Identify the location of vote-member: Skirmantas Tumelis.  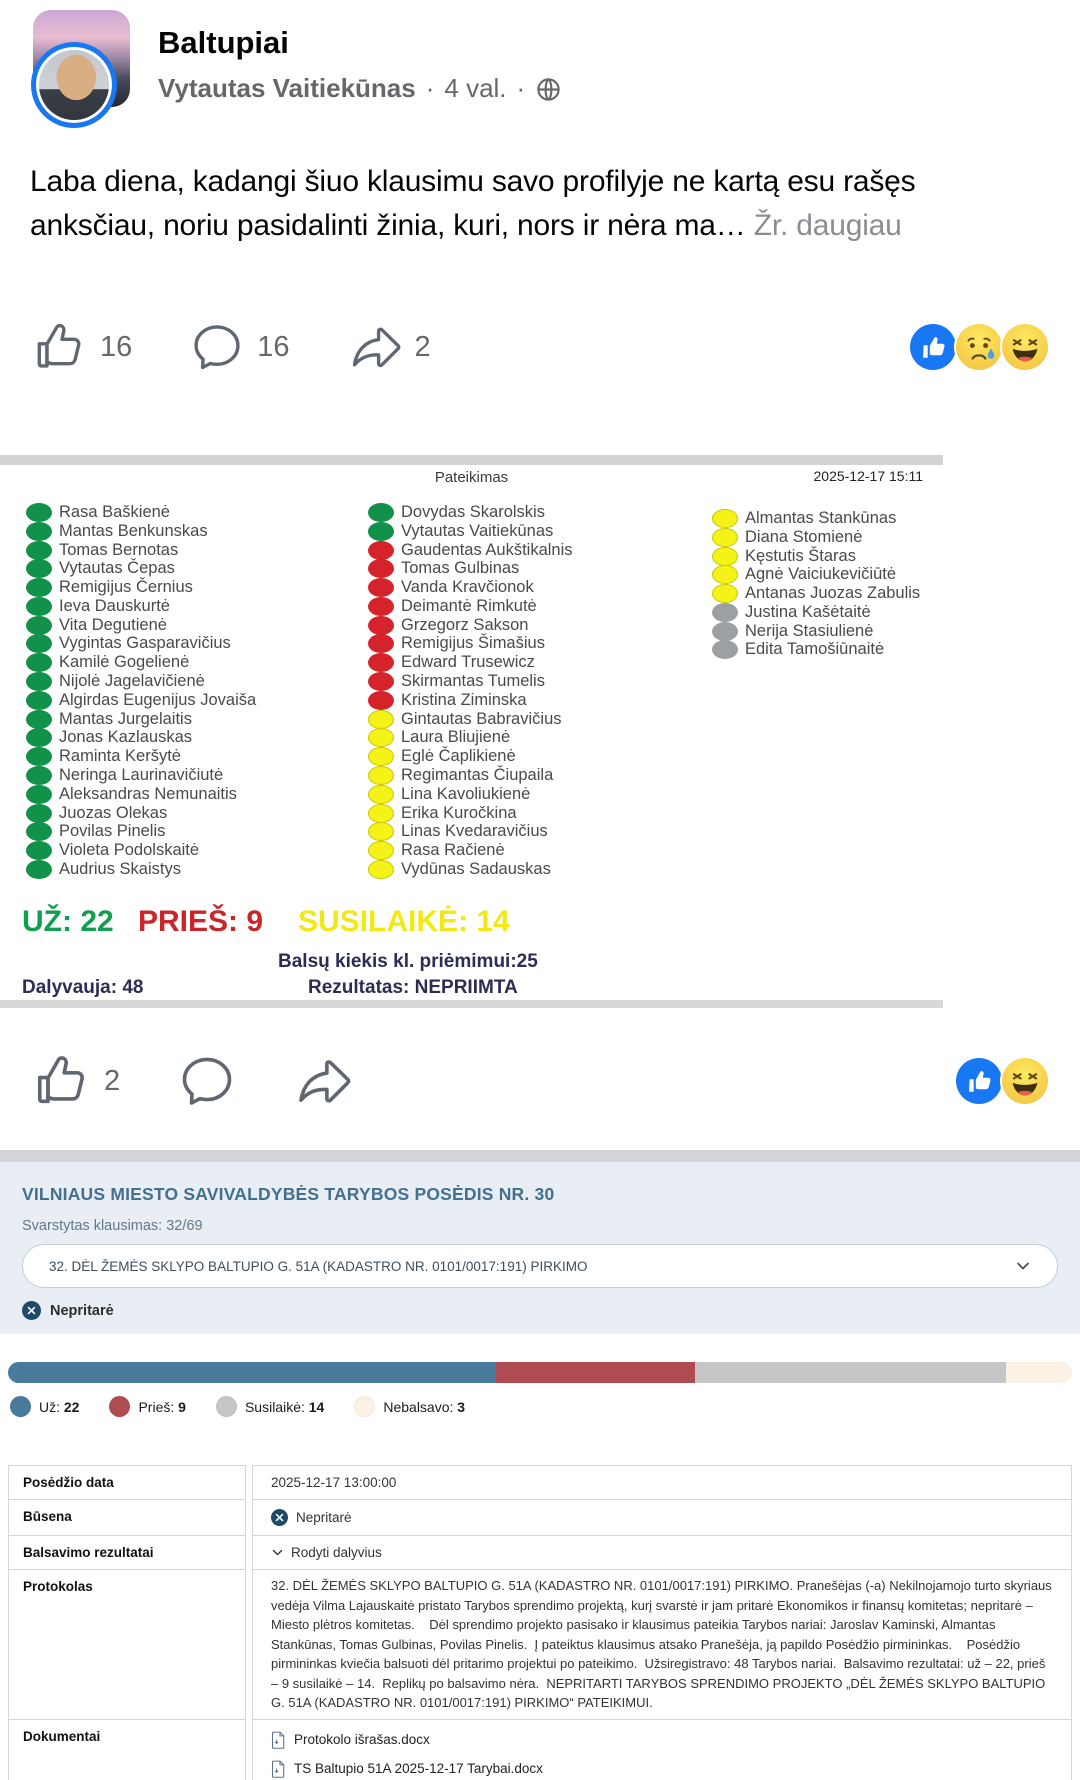
(470, 682).